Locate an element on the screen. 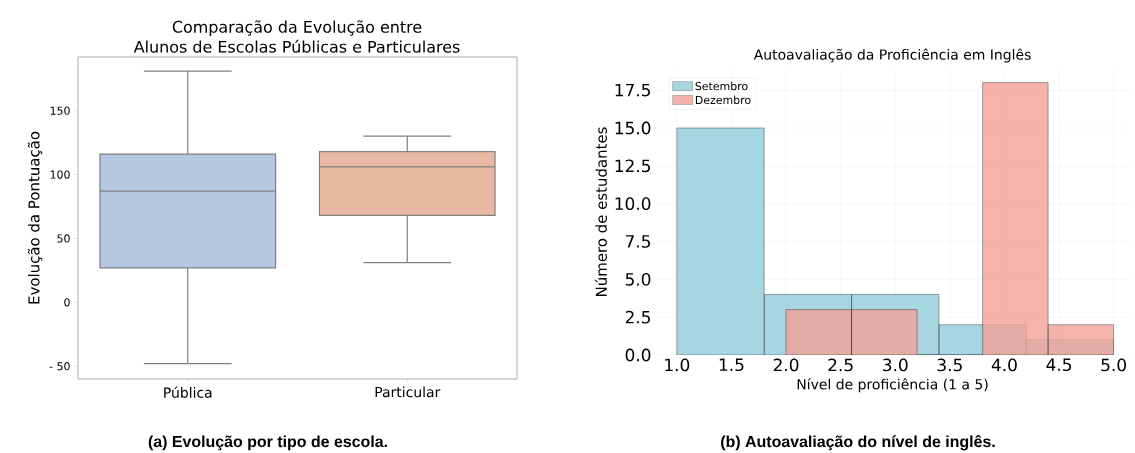  y-tick-label: 0.0 is located at coordinates (638, 355).